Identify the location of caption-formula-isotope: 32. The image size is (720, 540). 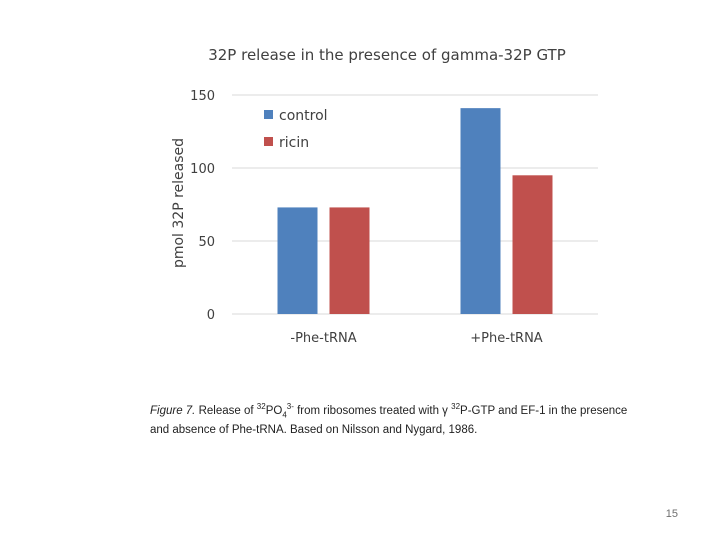
(261, 407).